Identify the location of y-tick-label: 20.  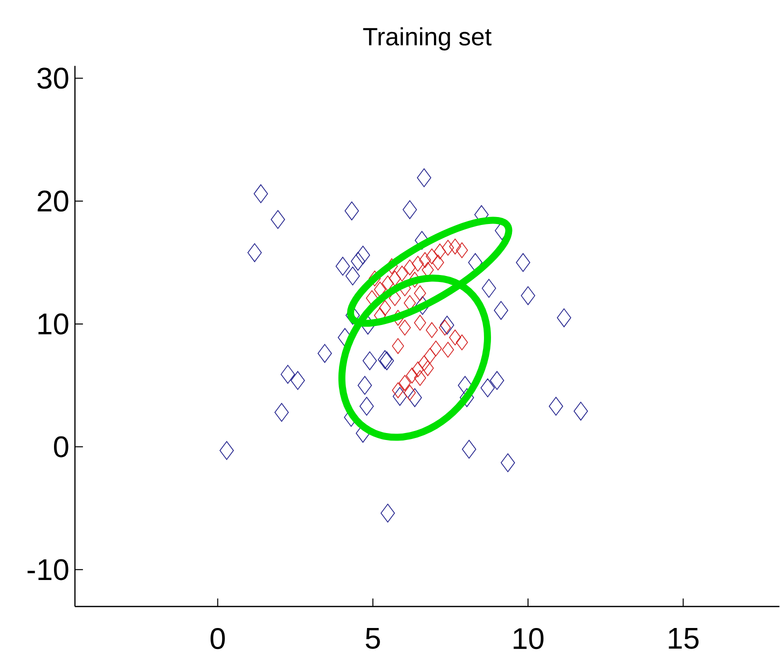
(53, 201).